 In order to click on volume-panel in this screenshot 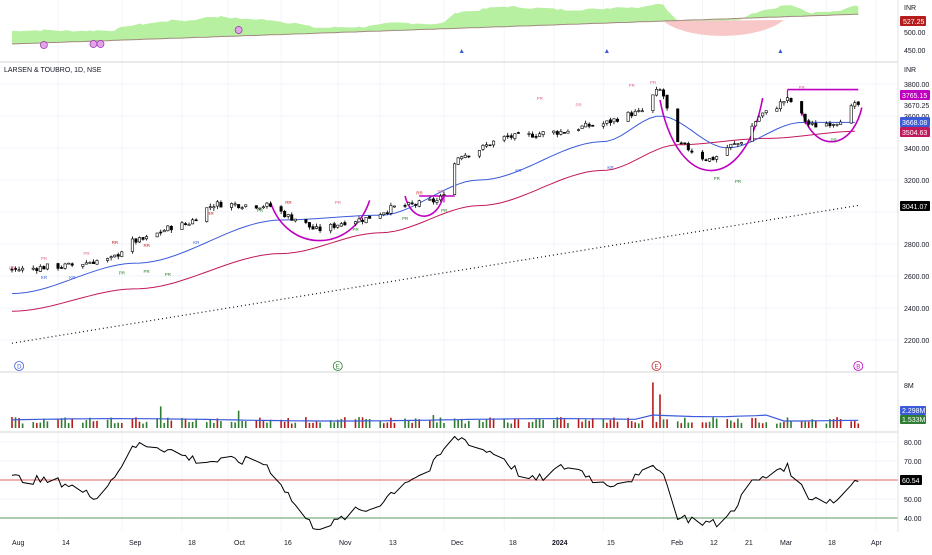, I will do `click(435, 405)`.